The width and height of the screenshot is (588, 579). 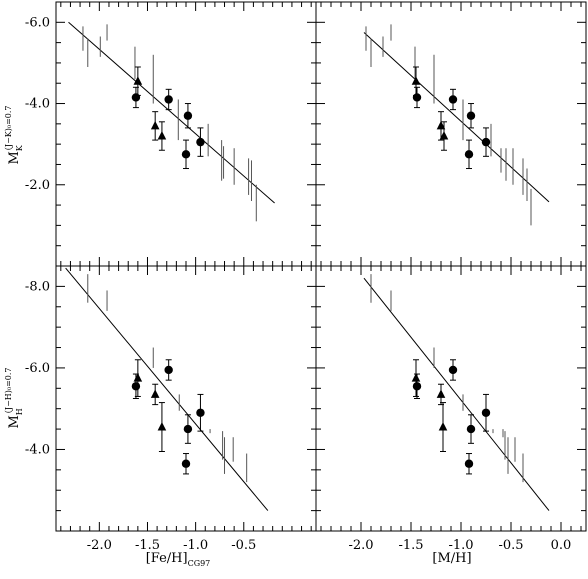 I want to click on y-axis-title-bottom: MH(J−H)₀=0.7, so click(x=14, y=397).